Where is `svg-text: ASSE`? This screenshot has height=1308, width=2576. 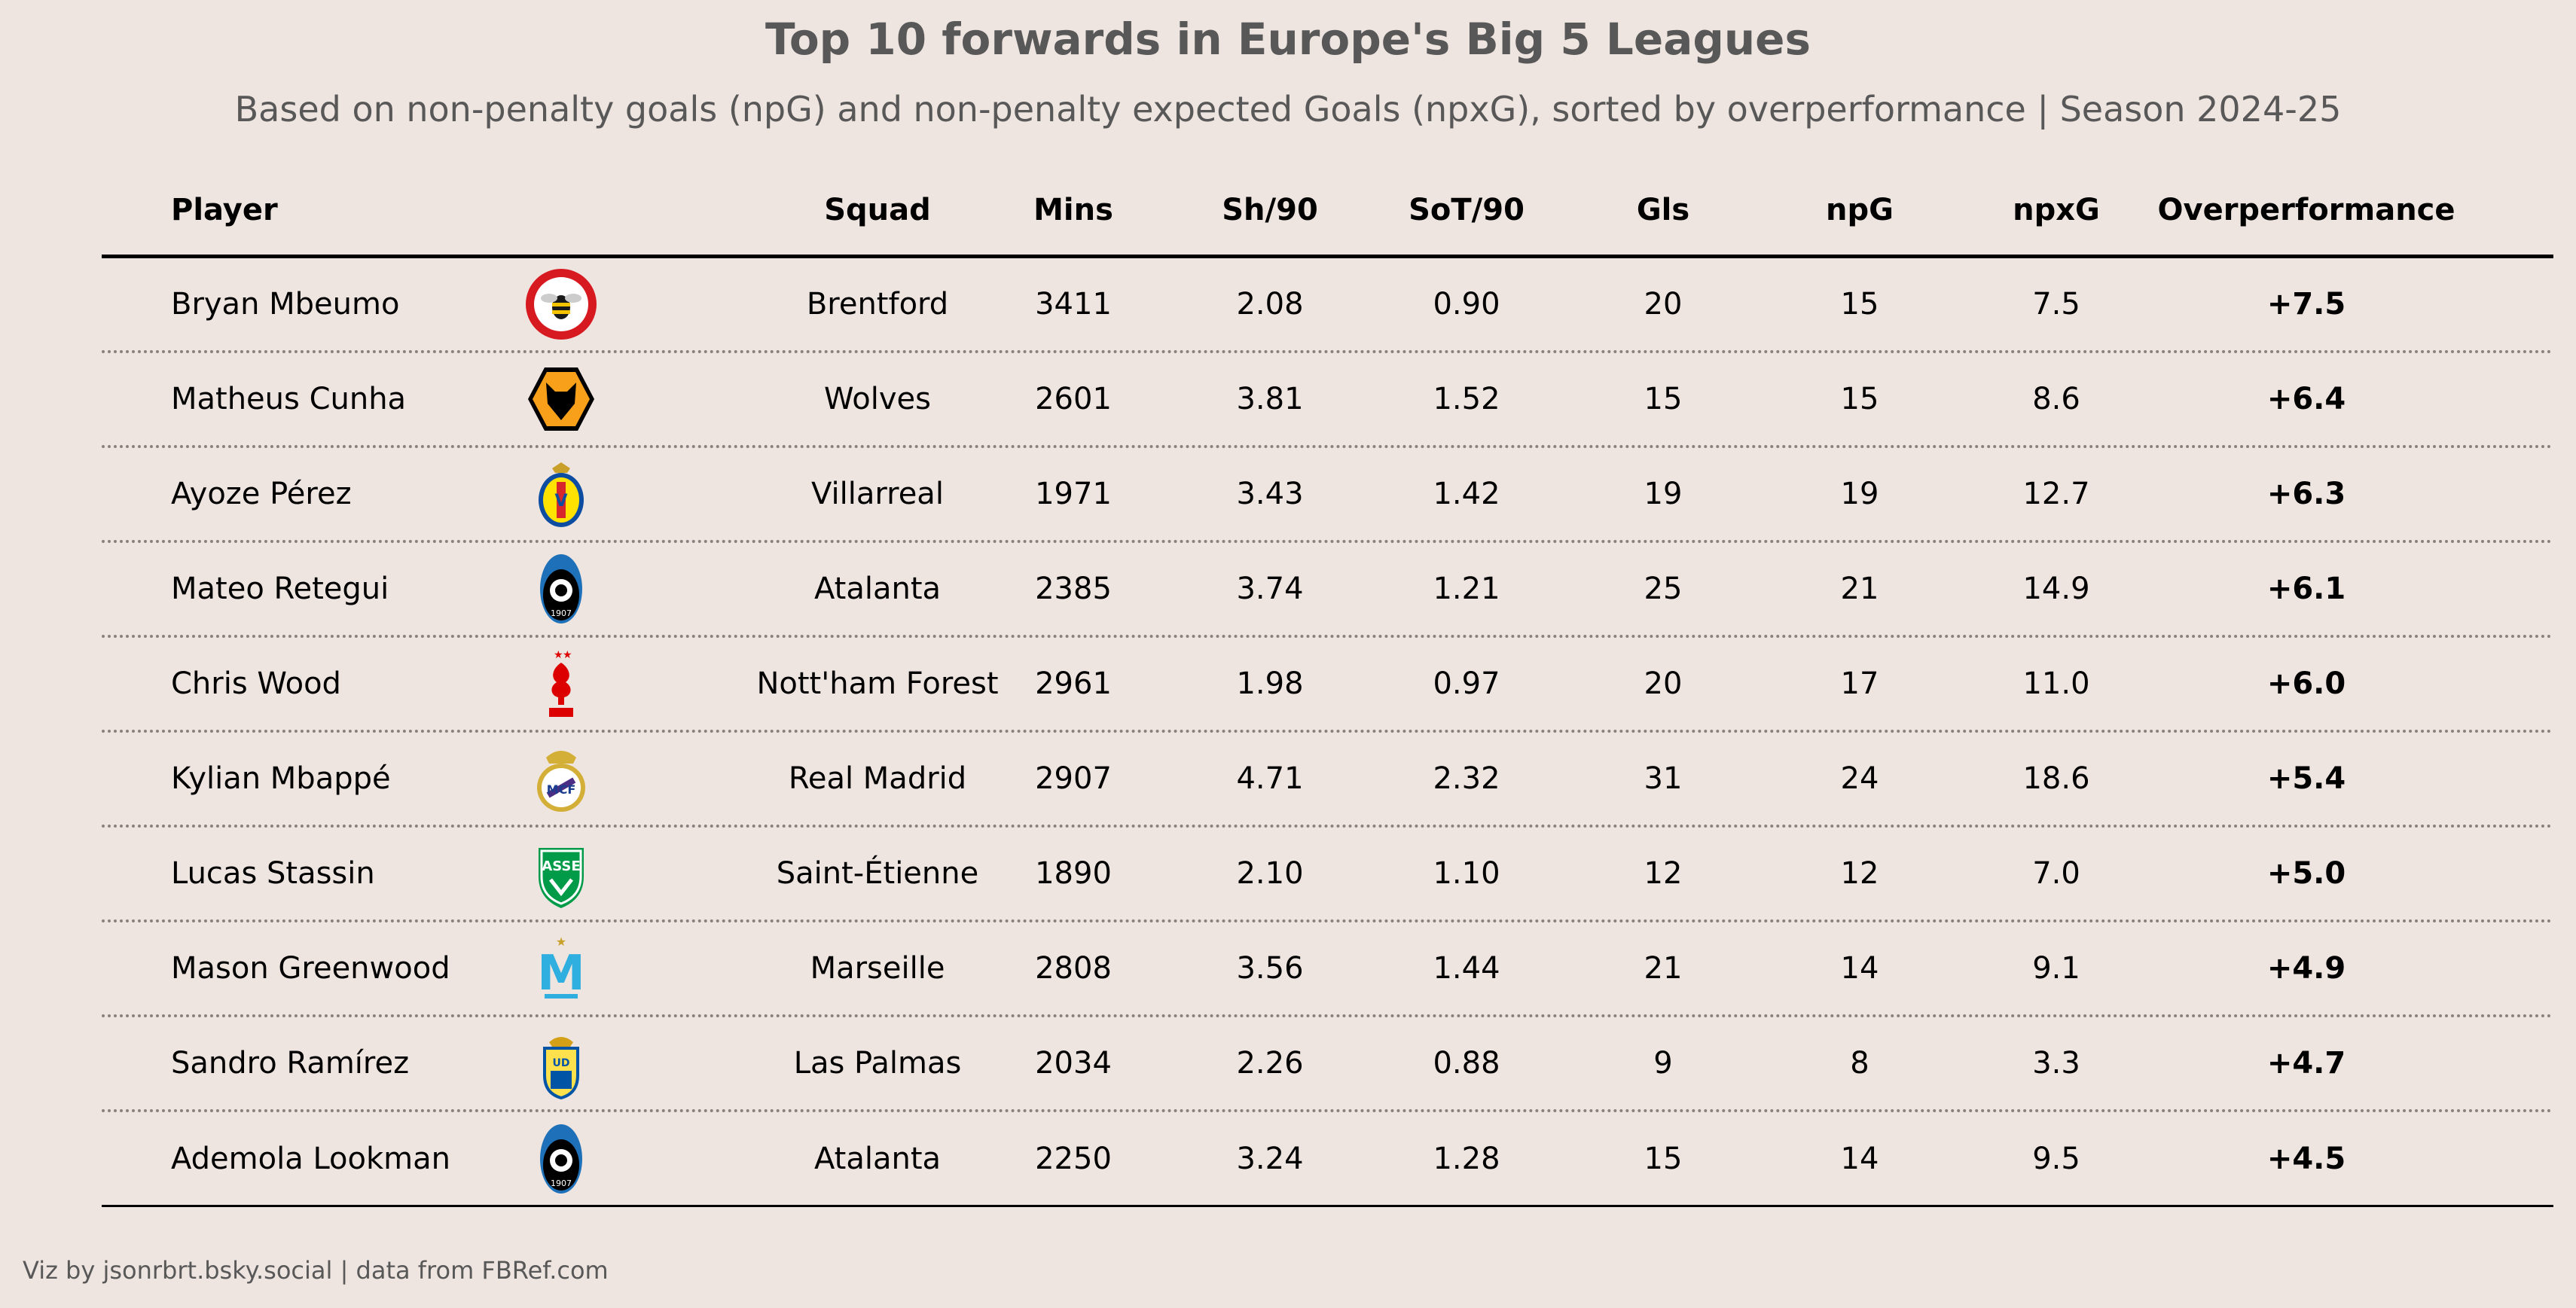 svg-text: ASSE is located at coordinates (561, 866).